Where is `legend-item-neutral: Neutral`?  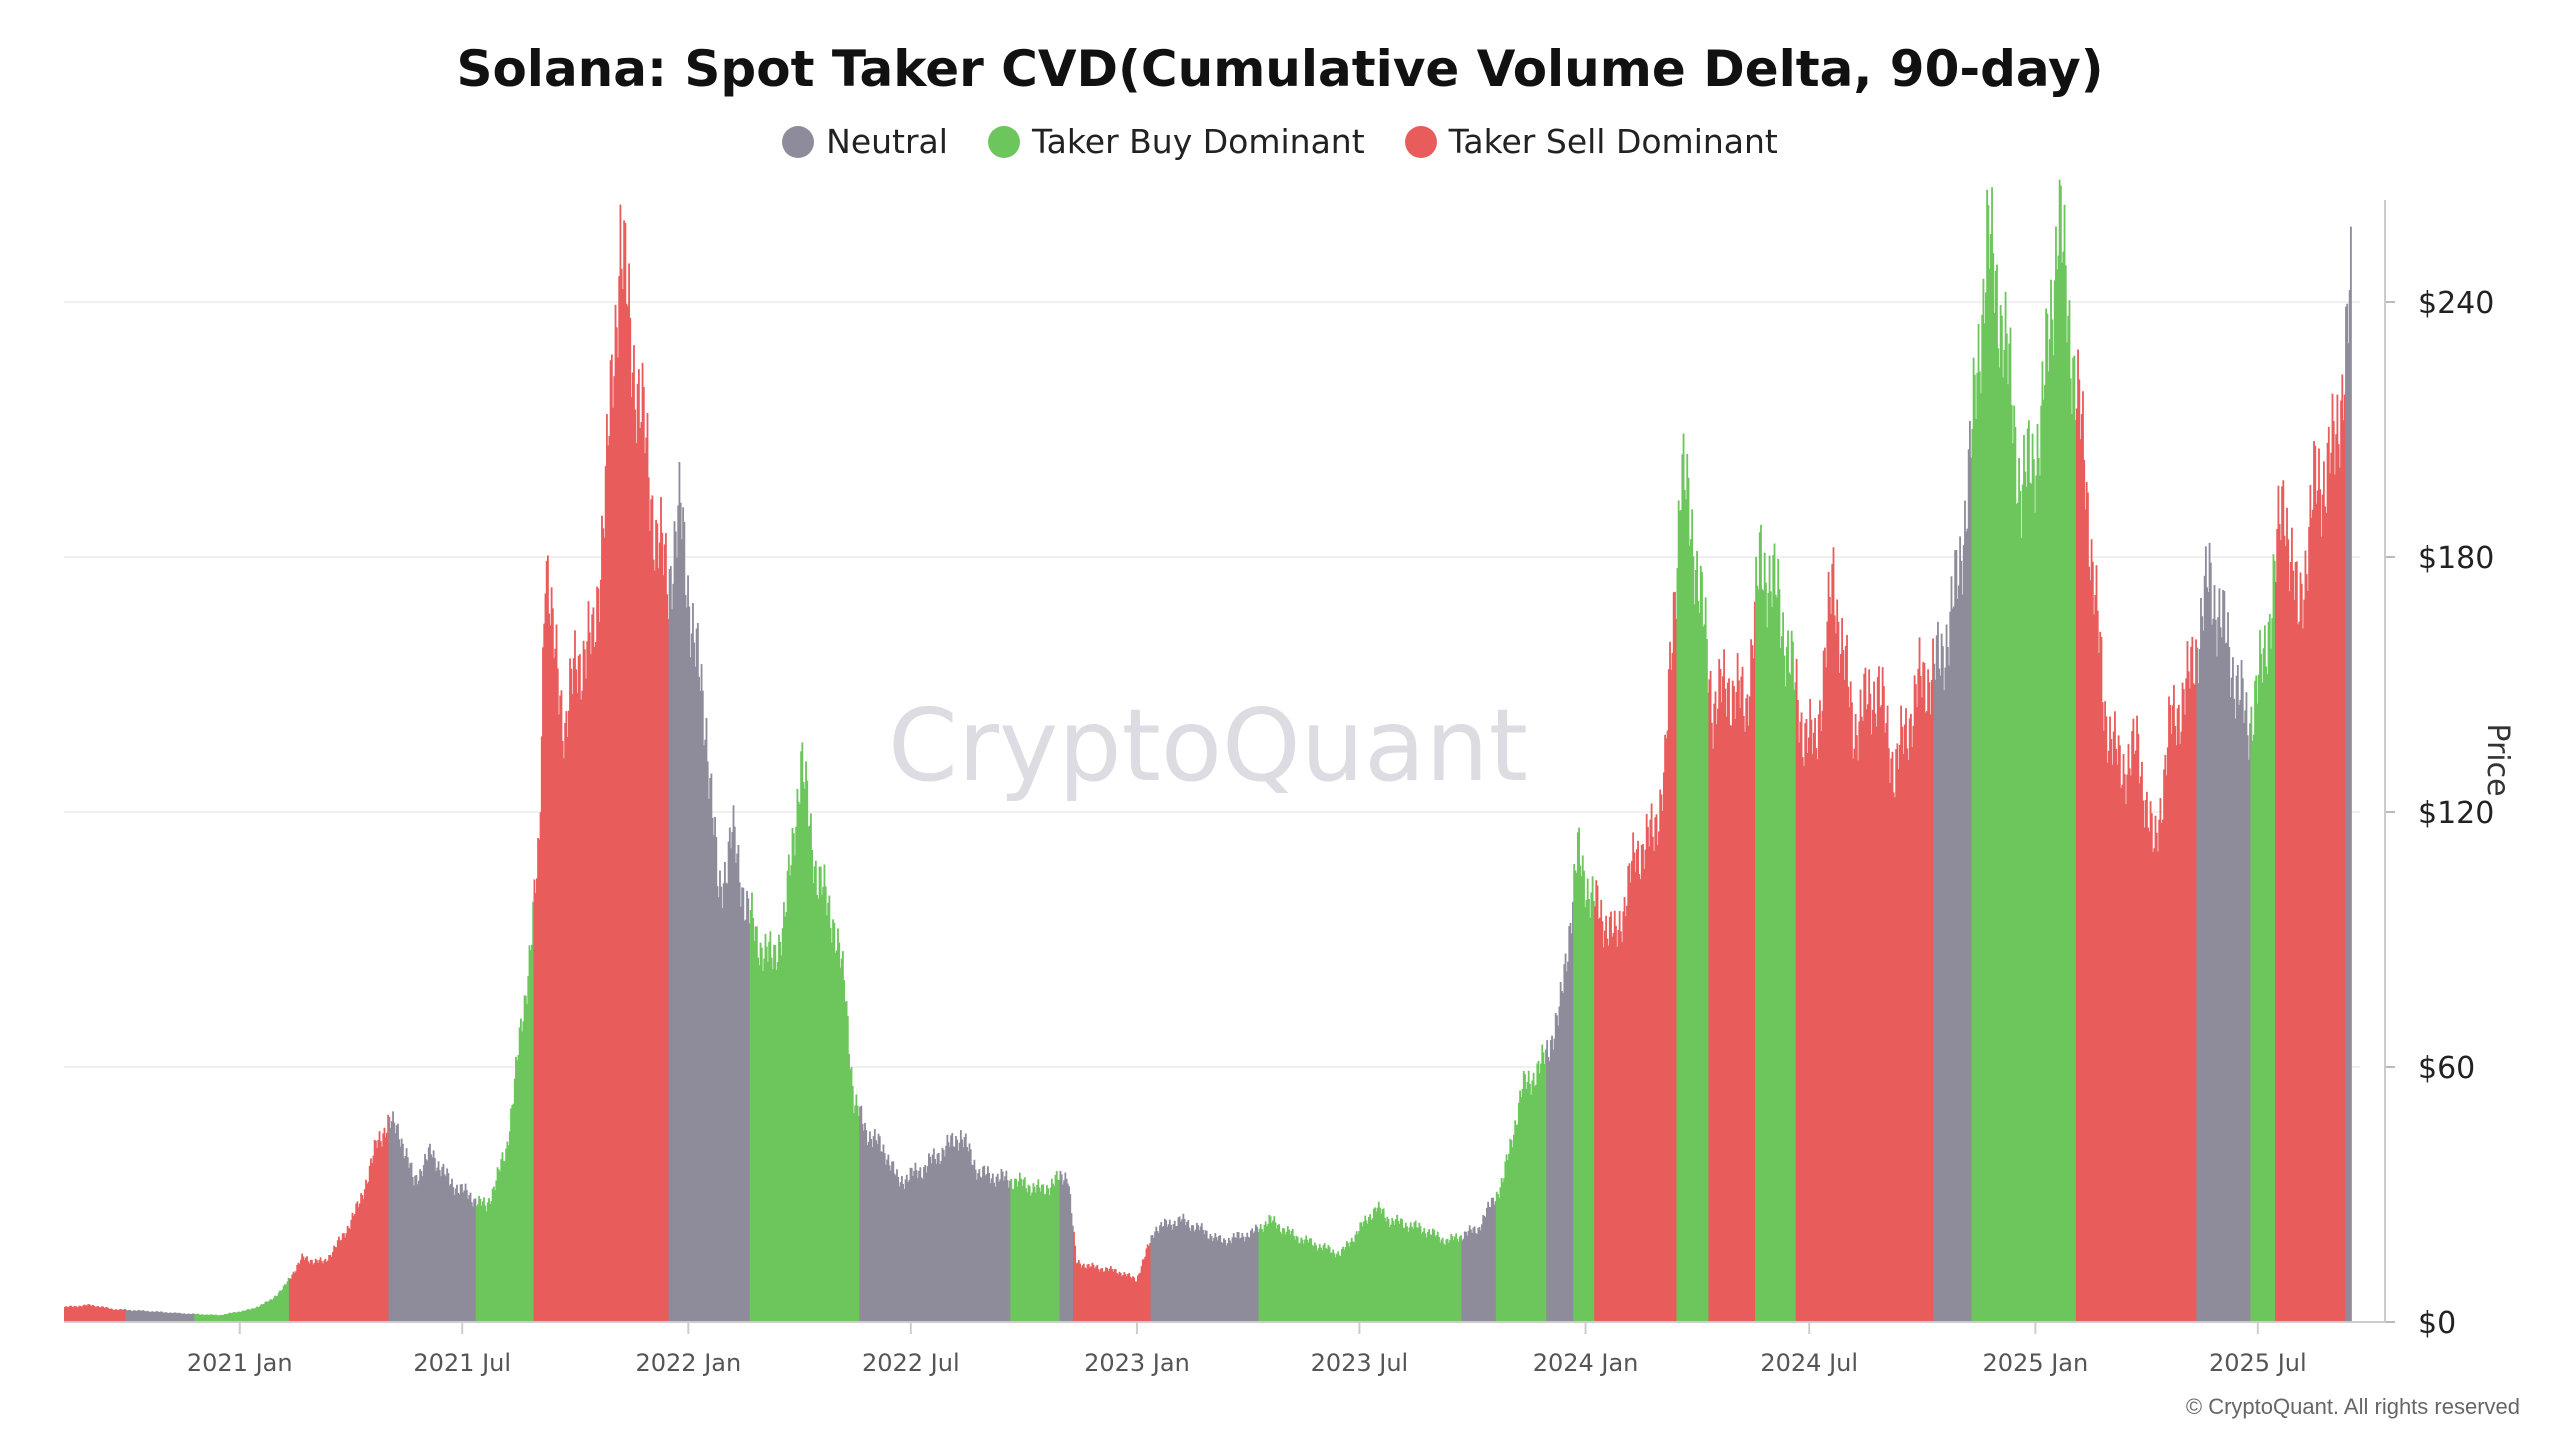 legend-item-neutral: Neutral is located at coordinates (865, 141).